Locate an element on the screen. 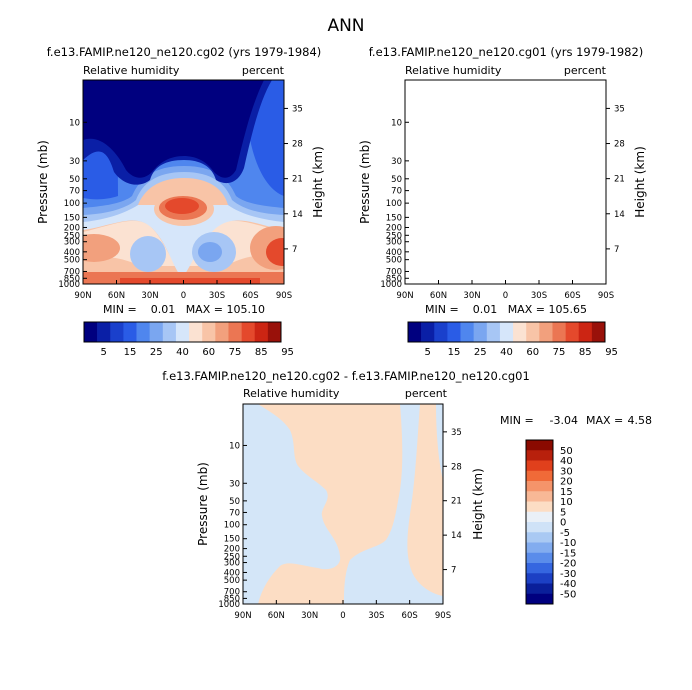 This screenshot has width=692, height=690. panel-2-contour-base is located at coordinates (505, 182).